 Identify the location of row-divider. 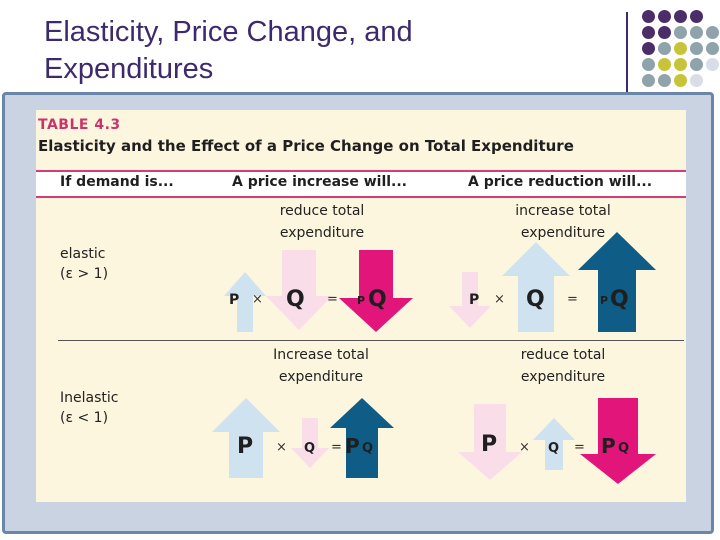
(371, 340).